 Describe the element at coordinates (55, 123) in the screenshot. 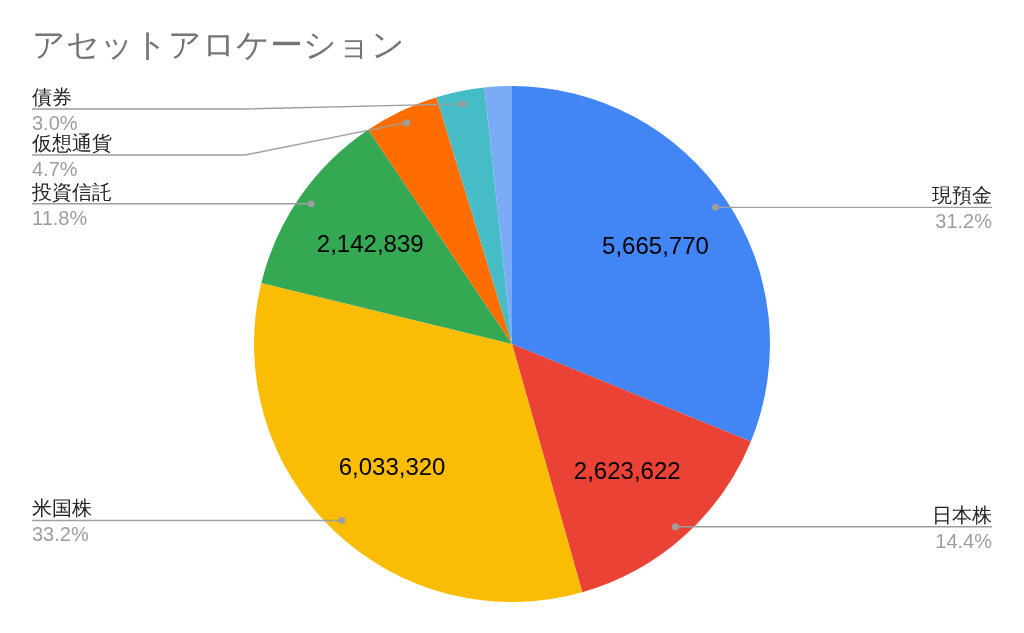

I see `text: 3.0%` at that location.